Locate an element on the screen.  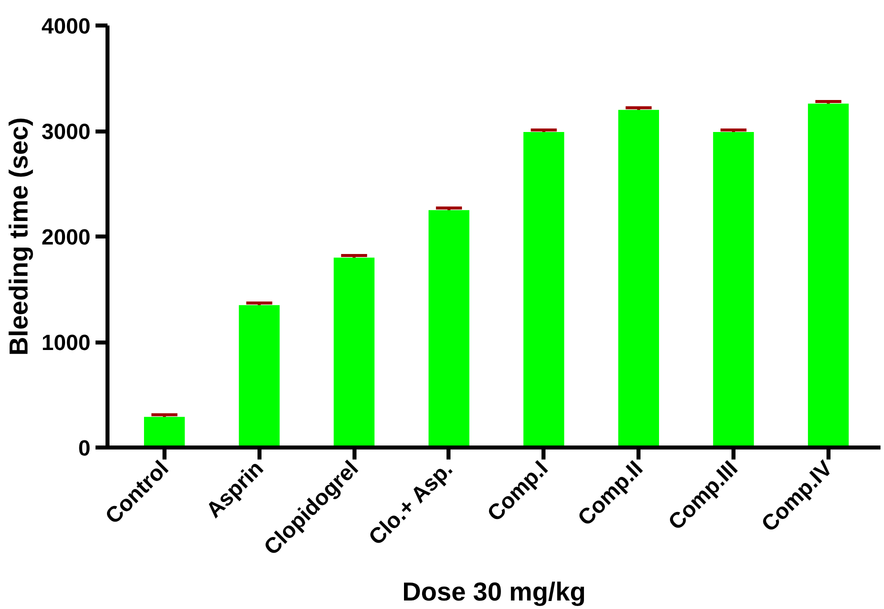
x-axis-title: Dose 30 mg/kg is located at coordinates (494, 591).